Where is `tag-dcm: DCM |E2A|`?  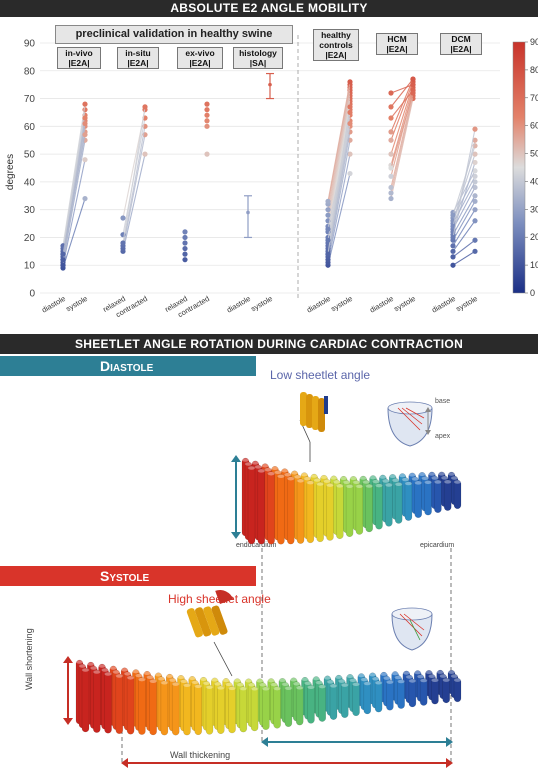 tag-dcm: DCM |E2A| is located at coordinates (461, 44).